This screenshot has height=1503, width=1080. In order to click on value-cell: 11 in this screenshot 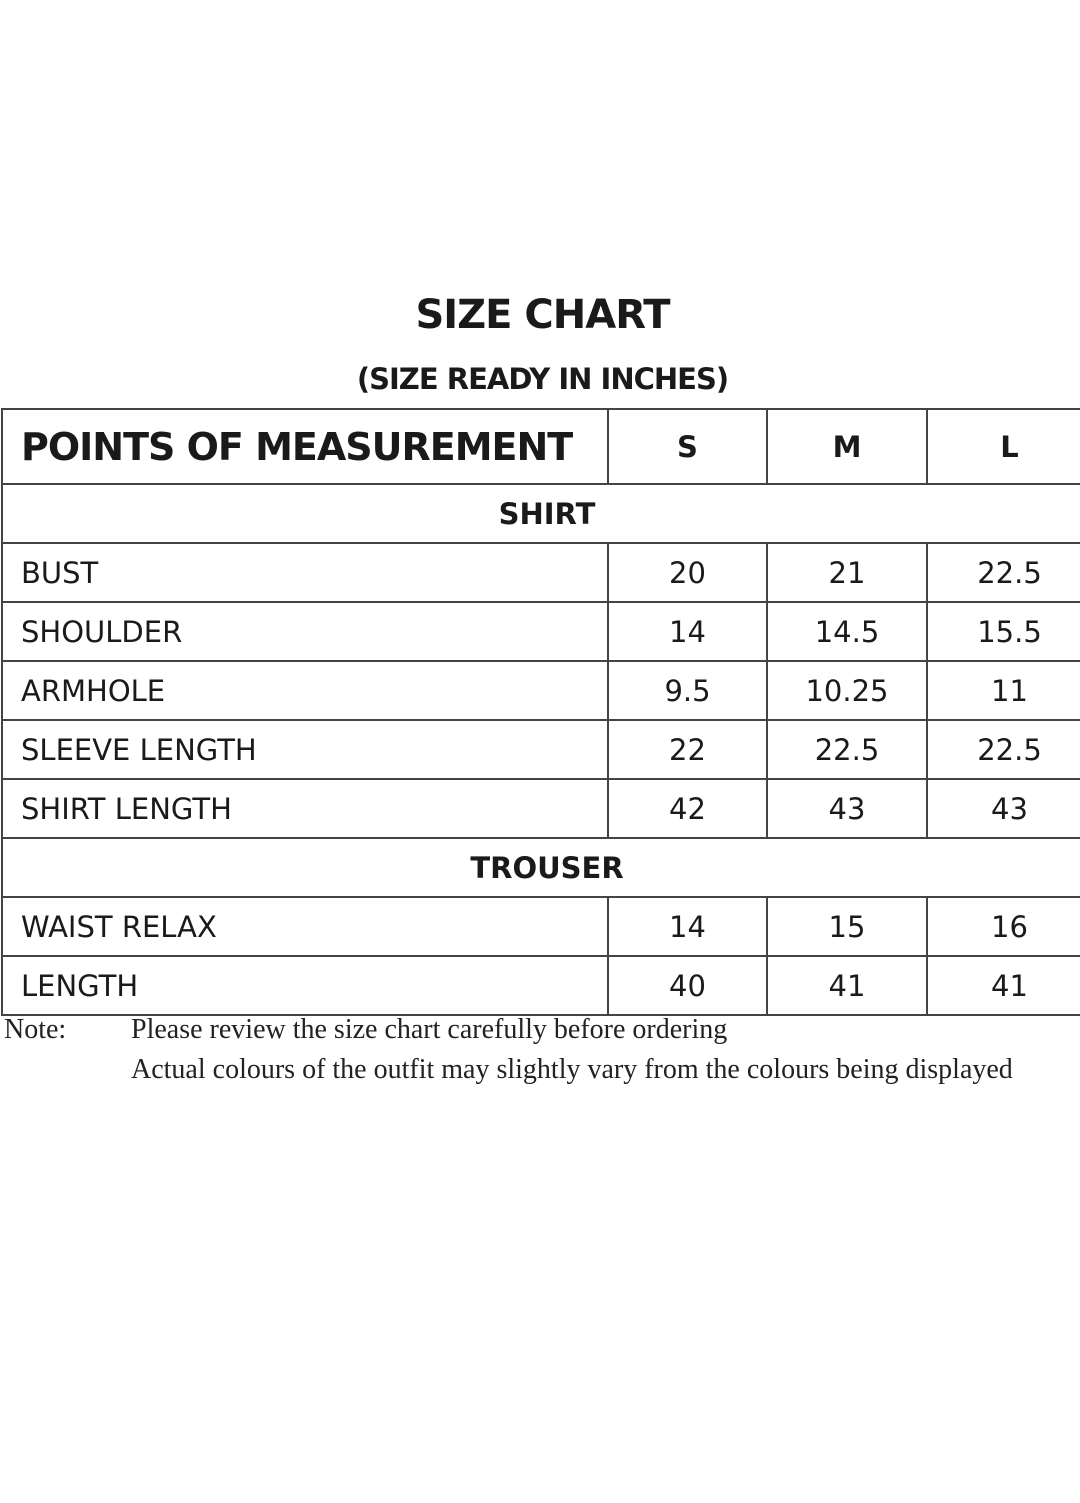, I will do `click(1003, 690)`.